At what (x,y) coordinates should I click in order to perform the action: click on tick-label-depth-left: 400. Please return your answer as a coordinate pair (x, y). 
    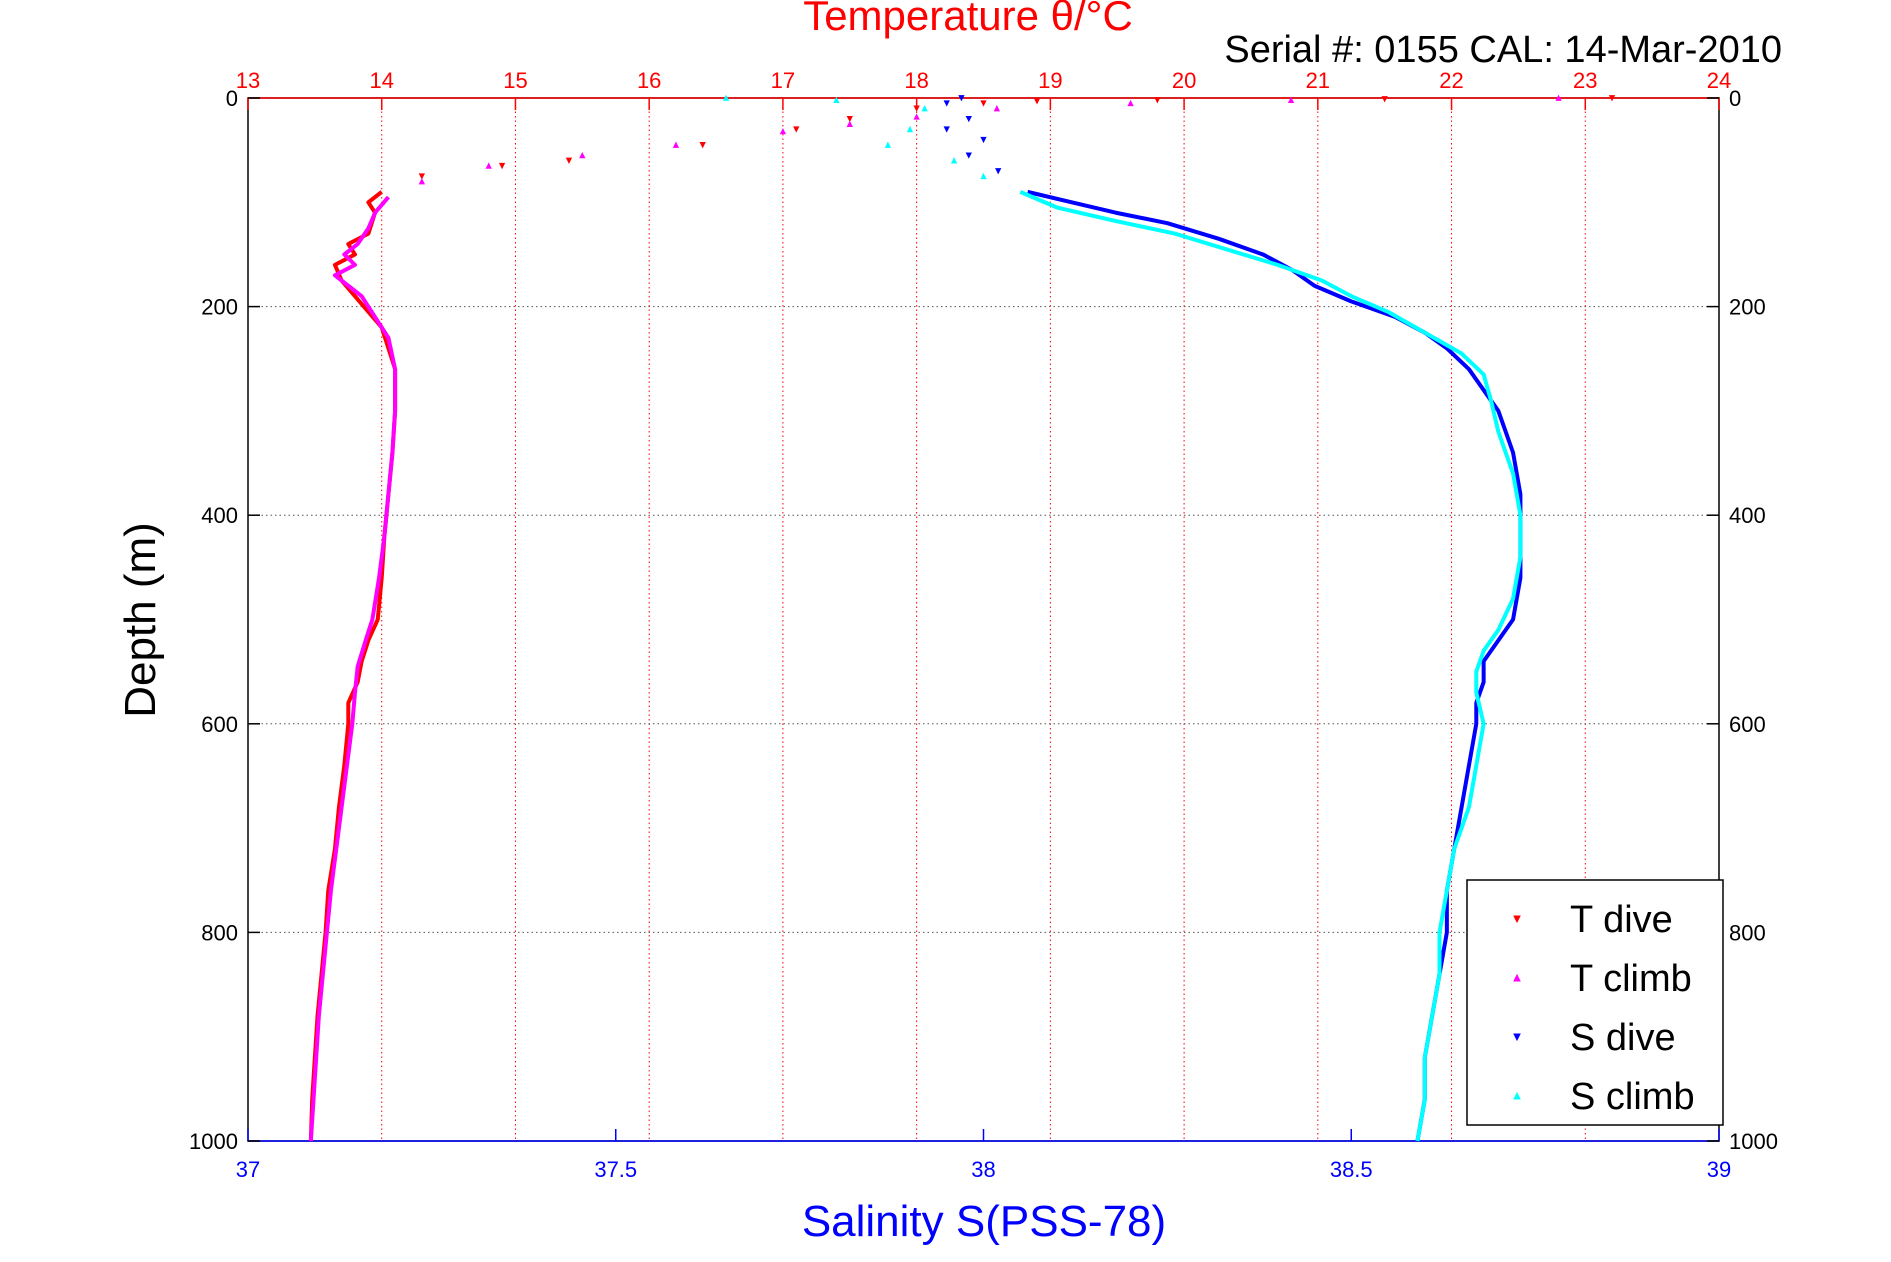
    Looking at the image, I should click on (219, 515).